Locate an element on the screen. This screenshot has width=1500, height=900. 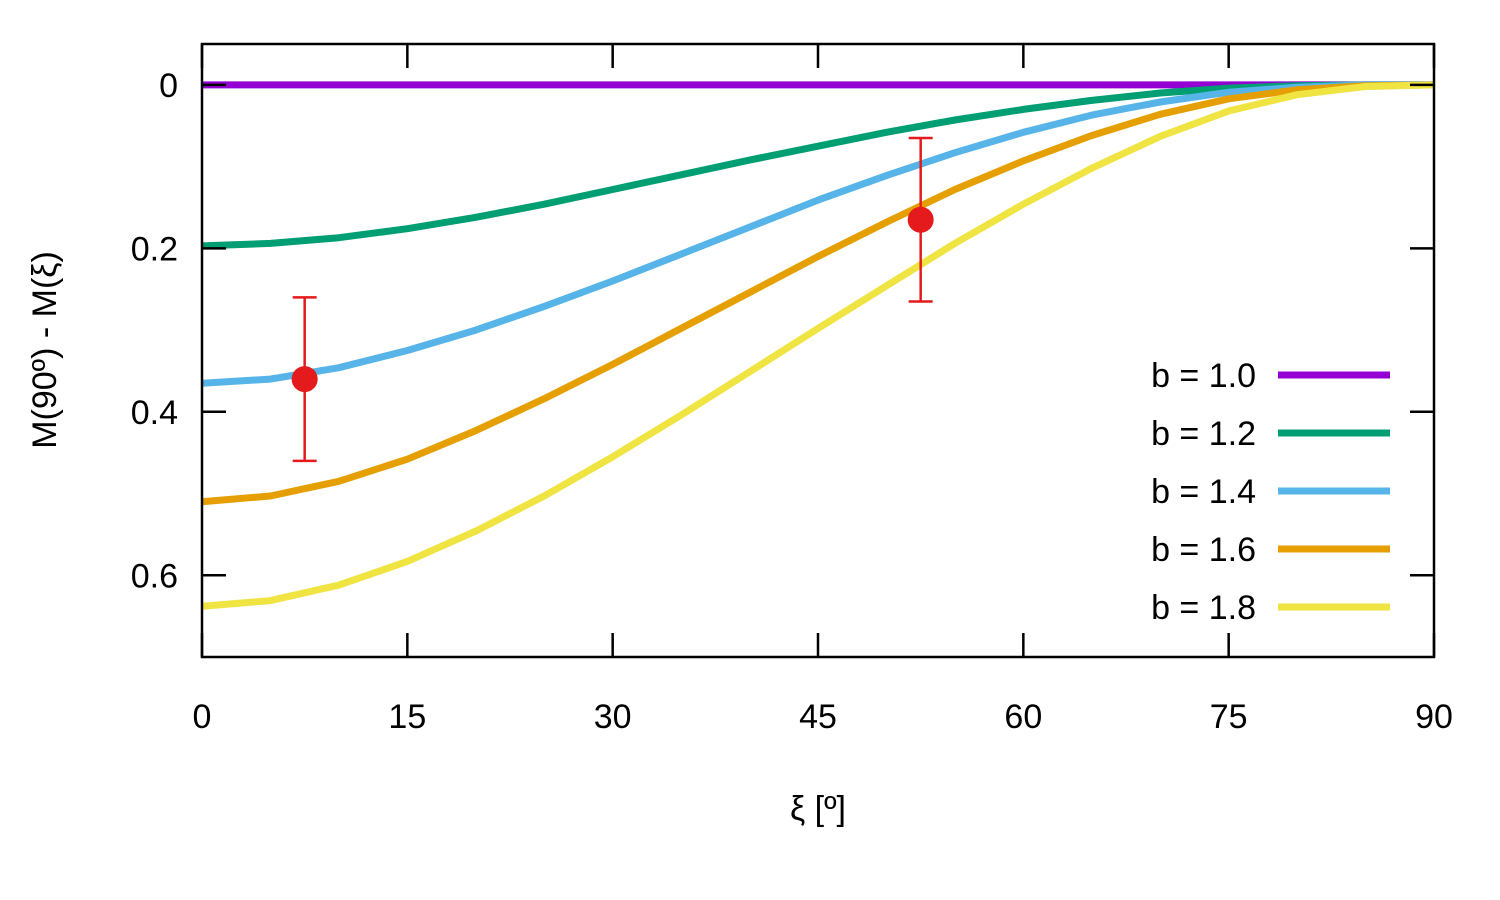
legend-item-1: b = 1.2 is located at coordinates (1270, 434).